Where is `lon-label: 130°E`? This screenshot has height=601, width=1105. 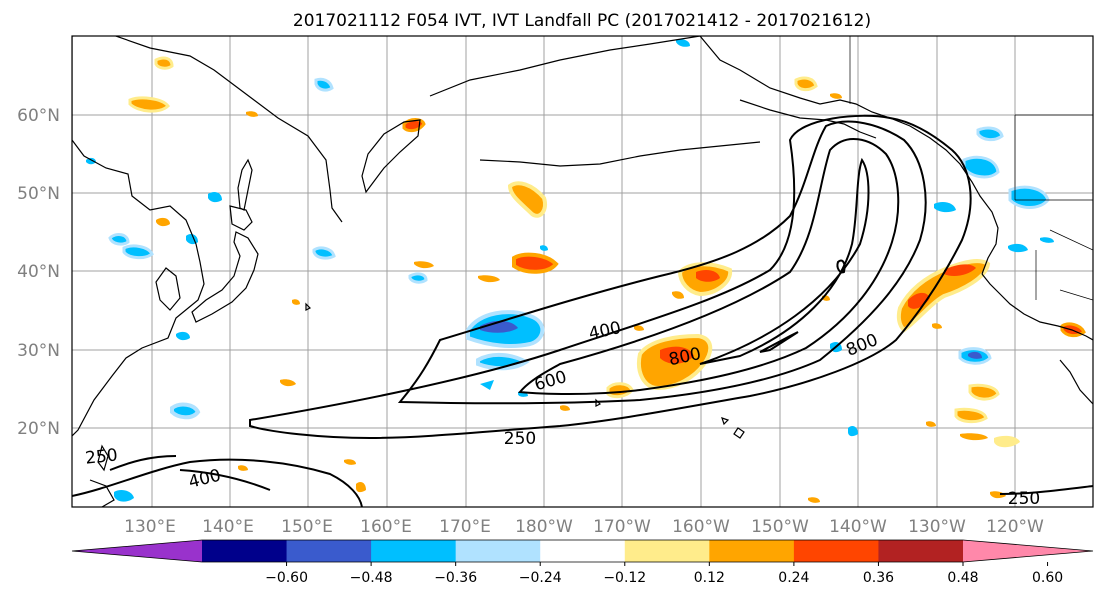
lon-label: 130°E is located at coordinates (150, 527).